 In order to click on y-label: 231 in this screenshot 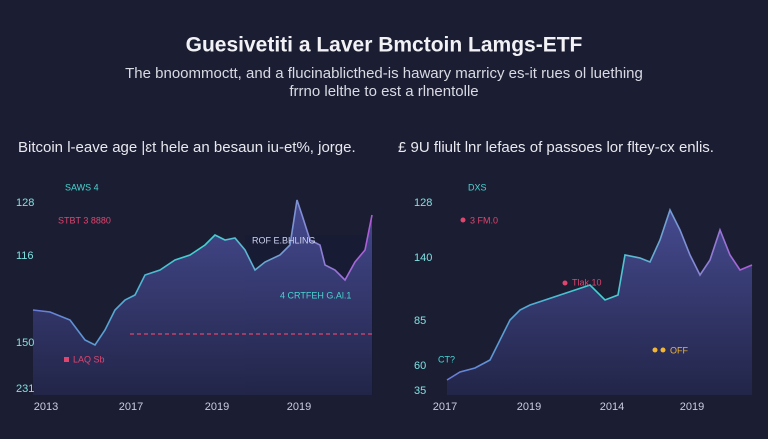, I will do `click(25, 389)`.